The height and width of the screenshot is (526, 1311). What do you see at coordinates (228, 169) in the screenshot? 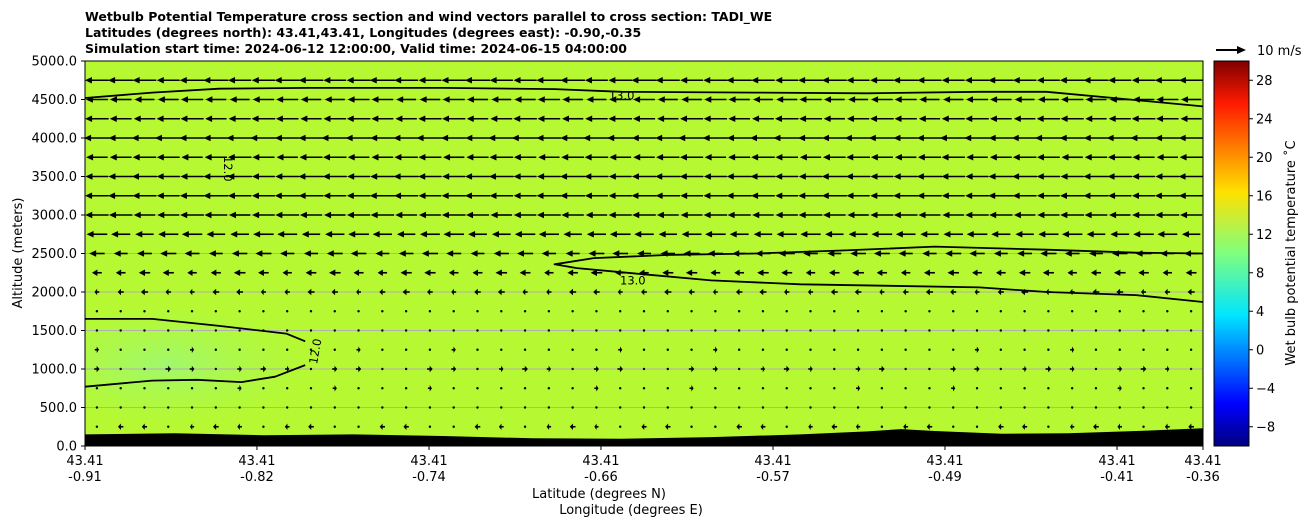
I see `contour-label: 12.0` at bounding box center [228, 169].